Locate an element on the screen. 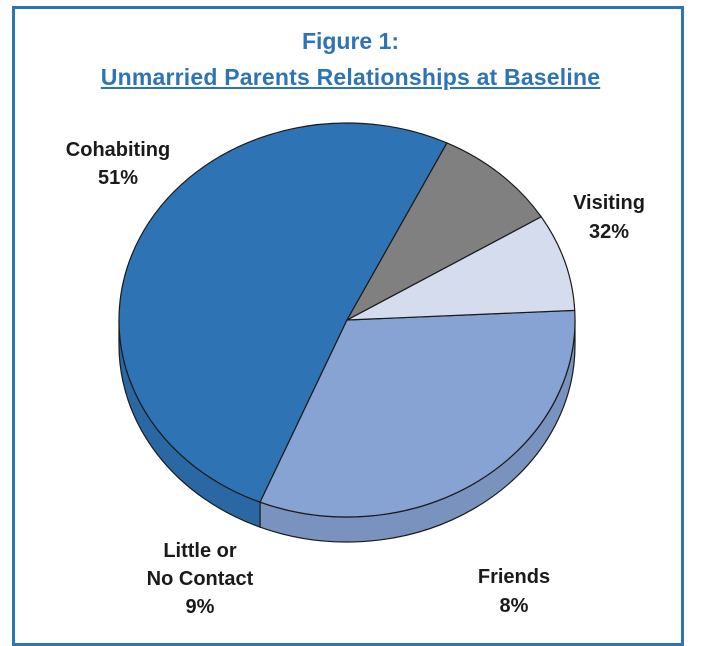 This screenshot has height=646, width=701. slice-value-friends: 8% is located at coordinates (514, 606).